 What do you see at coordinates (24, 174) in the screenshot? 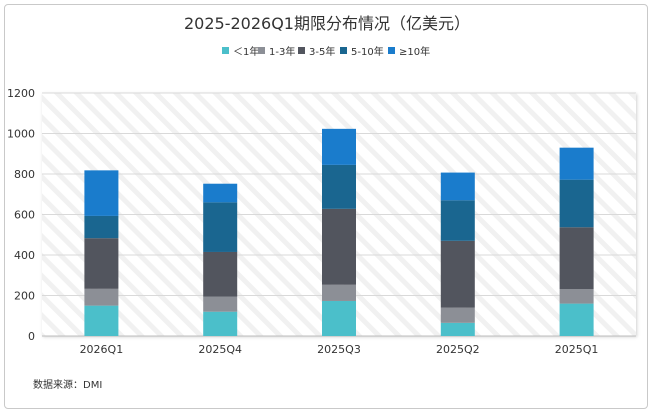
I see `y-tick-label: 800` at bounding box center [24, 174].